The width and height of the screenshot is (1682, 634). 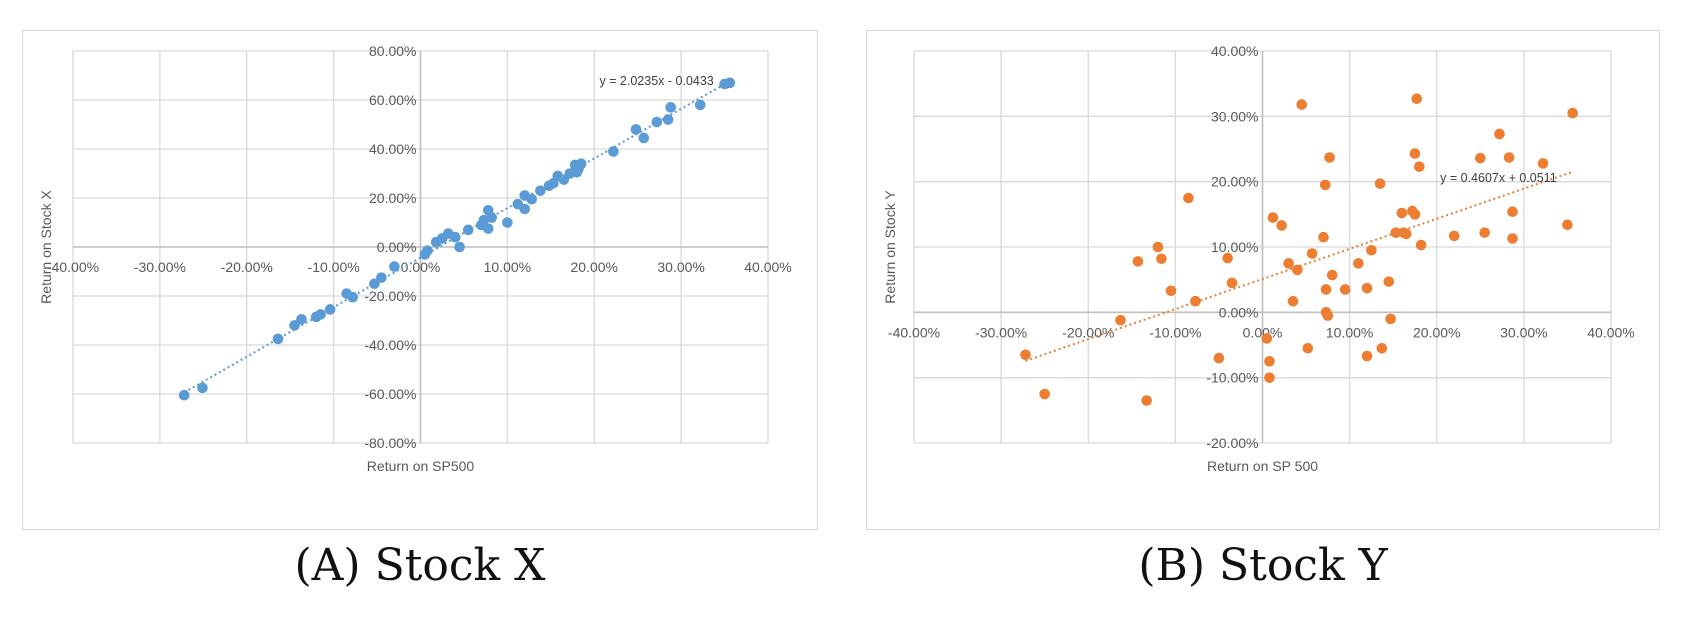 I want to click on y-tick-label: -10.00%, so click(x=1232, y=378).